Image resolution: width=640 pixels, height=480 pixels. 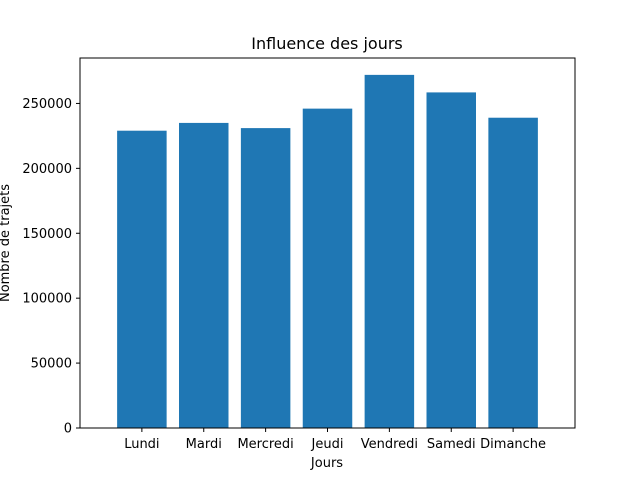 I want to click on y-axis-ticks: 0 50000 100000 150000 200000 250000, so click(x=51, y=267).